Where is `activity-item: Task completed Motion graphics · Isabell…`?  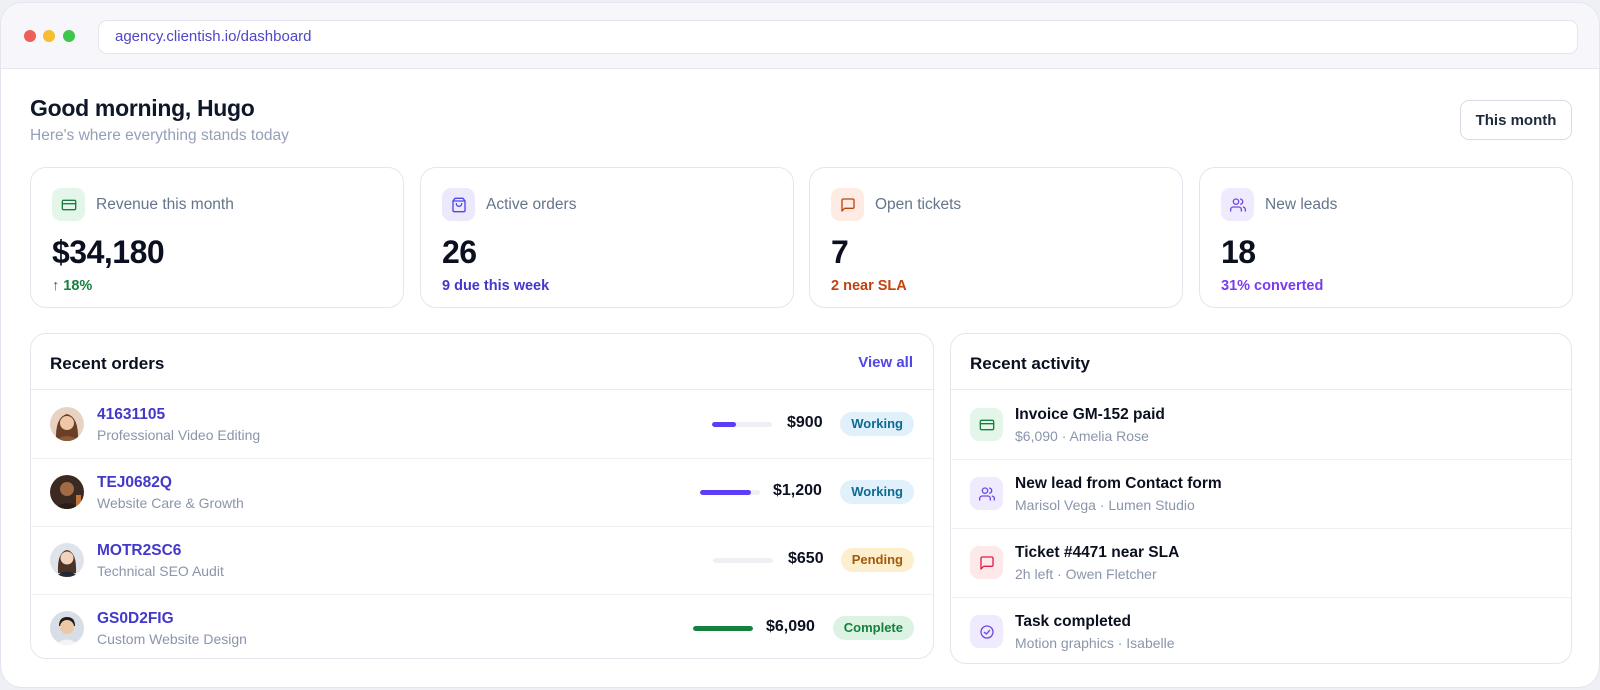
activity-item: Task completed Motion graphics · Isabell… is located at coordinates (1261, 630).